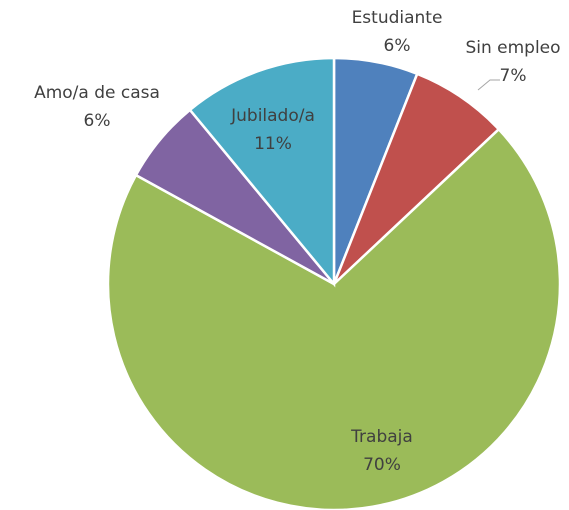 Image resolution: width=569 pixels, height=510 pixels. What do you see at coordinates (382, 465) in the screenshot?
I see `slice-value-label: 70%` at bounding box center [382, 465].